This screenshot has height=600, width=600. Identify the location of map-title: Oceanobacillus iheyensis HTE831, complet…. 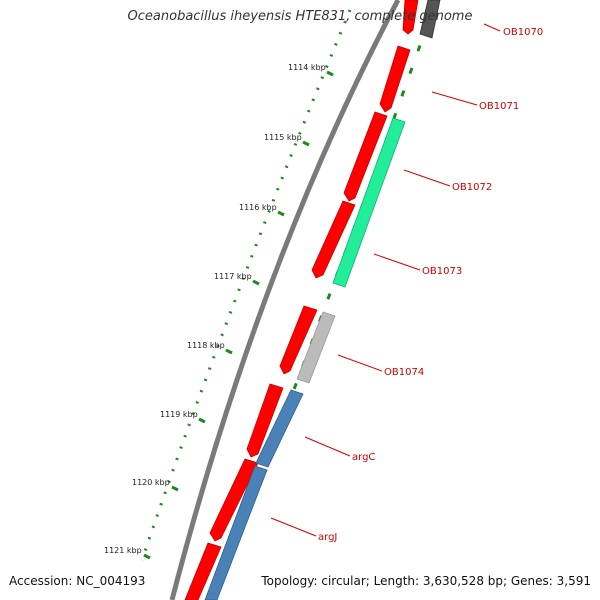
(300, 16).